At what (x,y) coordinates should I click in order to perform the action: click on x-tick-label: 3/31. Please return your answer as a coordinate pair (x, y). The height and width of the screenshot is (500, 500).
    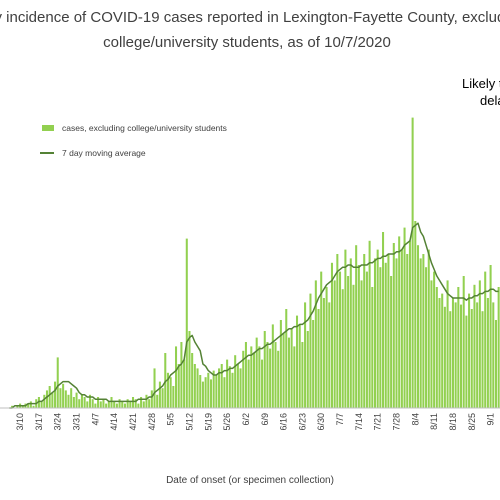
    Looking at the image, I should click on (77, 422).